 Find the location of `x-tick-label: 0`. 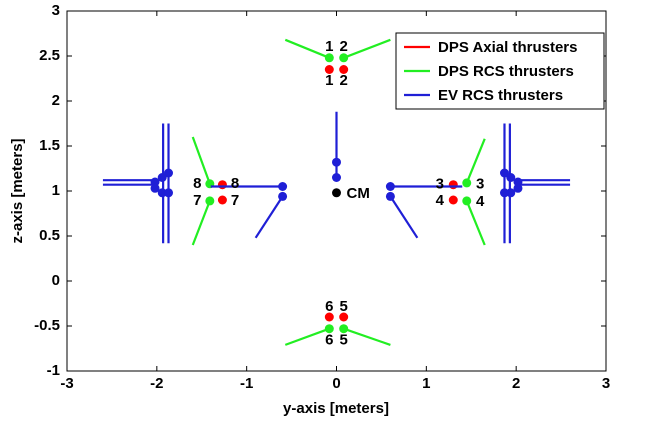

x-tick-label: 0 is located at coordinates (336, 383).